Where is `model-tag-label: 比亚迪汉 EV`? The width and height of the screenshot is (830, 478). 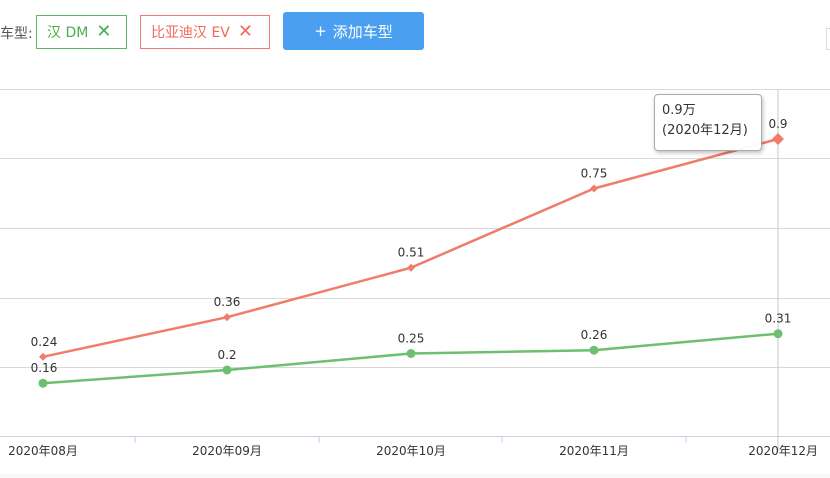 model-tag-label: 比亚迪汉 EV is located at coordinates (190, 33).